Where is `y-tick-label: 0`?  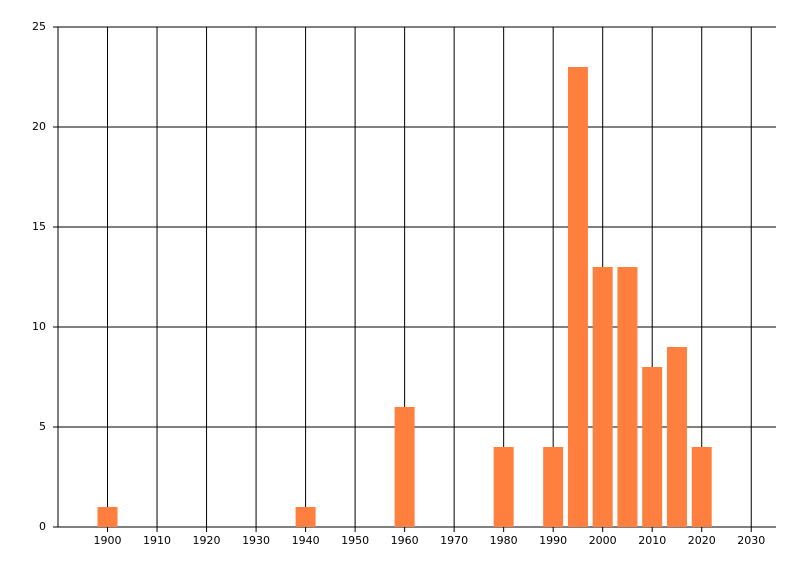 y-tick-label: 0 is located at coordinates (42, 526).